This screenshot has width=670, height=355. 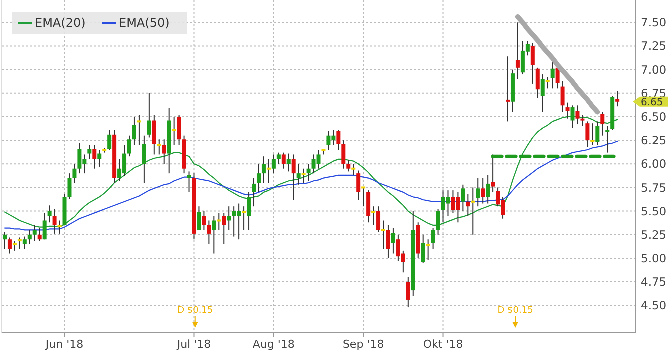 I want to click on y-tick-label: 7.00, so click(x=654, y=69).